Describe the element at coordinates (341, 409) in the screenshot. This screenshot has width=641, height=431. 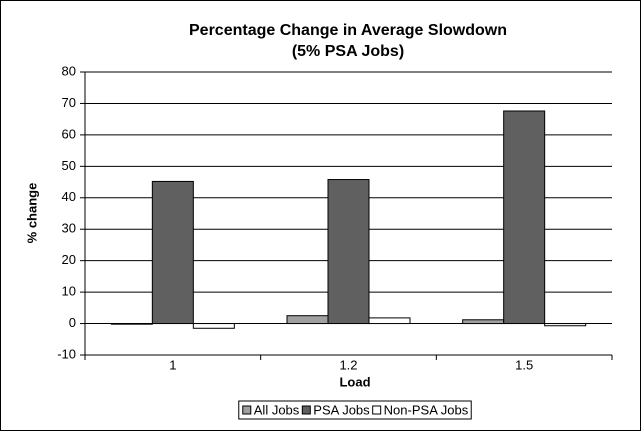
I see `legend-label: PSA Jobs` at that location.